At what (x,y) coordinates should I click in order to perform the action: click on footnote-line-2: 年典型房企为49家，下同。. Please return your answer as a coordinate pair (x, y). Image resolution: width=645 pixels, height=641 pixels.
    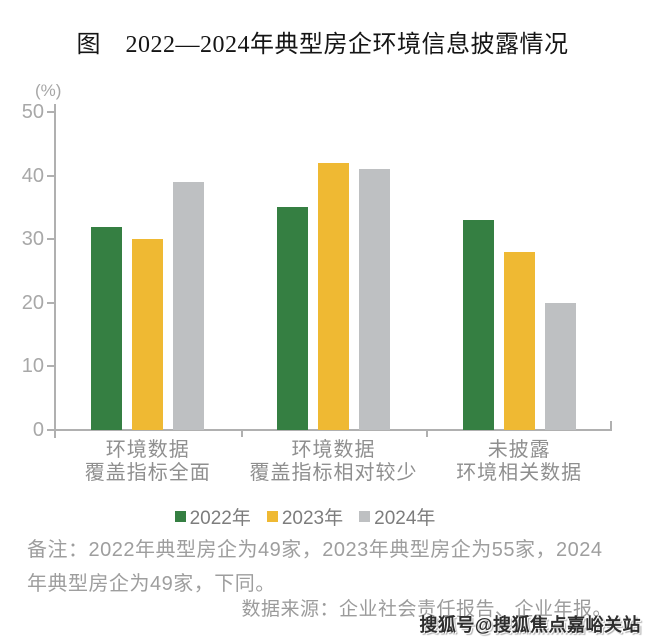
    Looking at the image, I should click on (151, 584).